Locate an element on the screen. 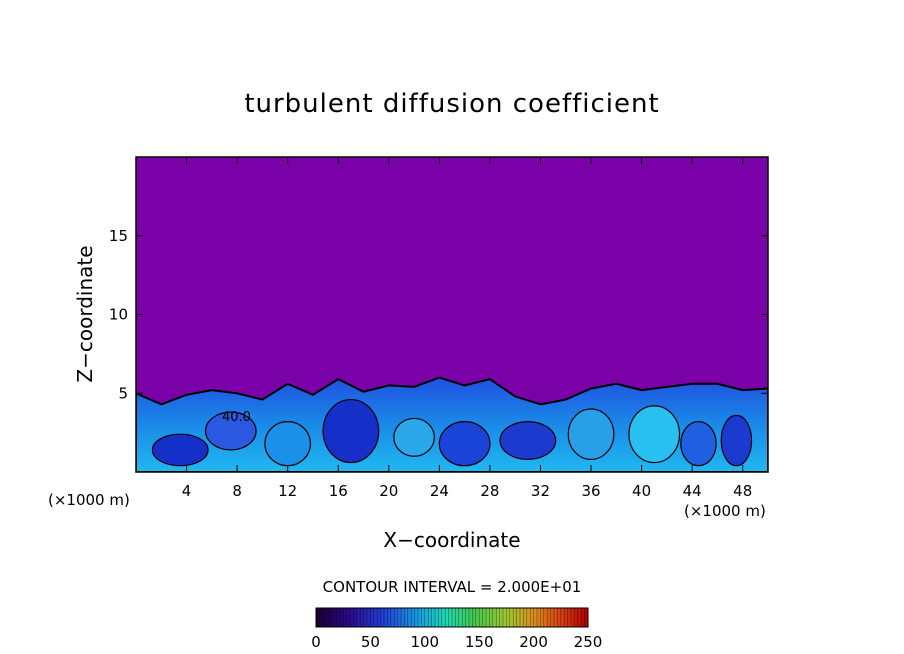  x-unit-left: (×1000 m) is located at coordinates (89, 500).